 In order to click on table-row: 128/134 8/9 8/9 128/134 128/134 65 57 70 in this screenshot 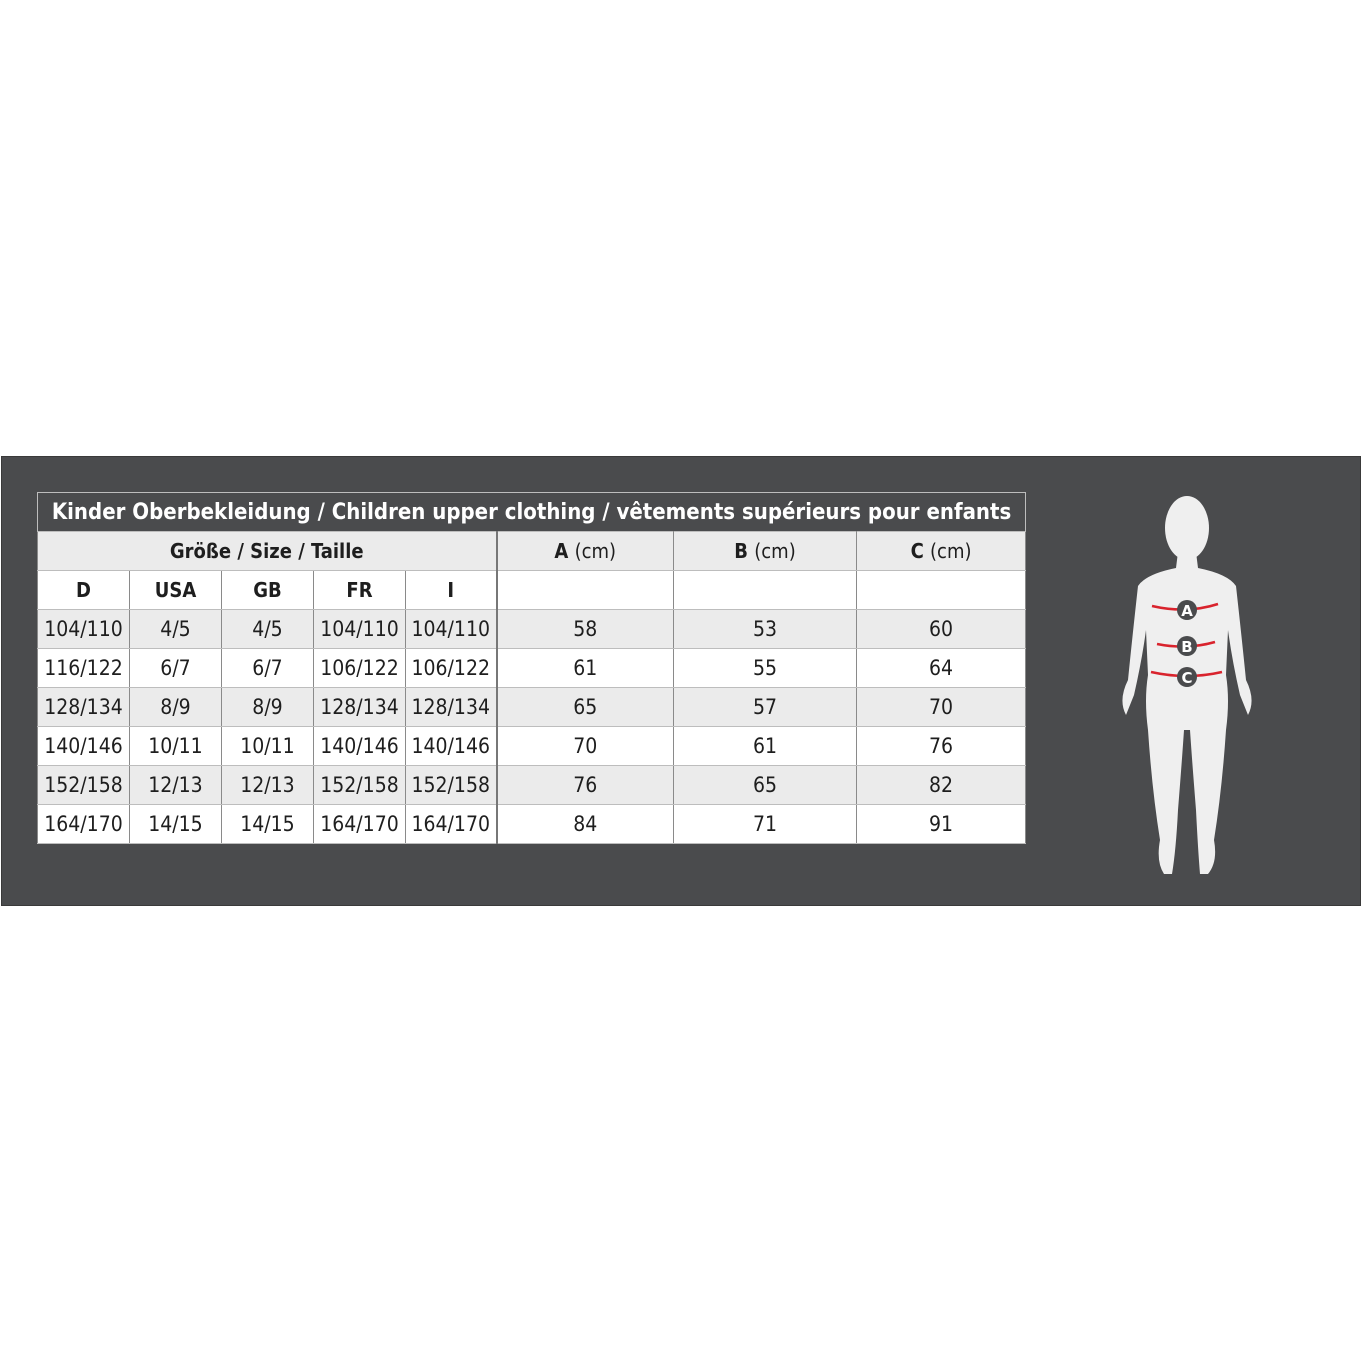, I will do `click(532, 707)`.